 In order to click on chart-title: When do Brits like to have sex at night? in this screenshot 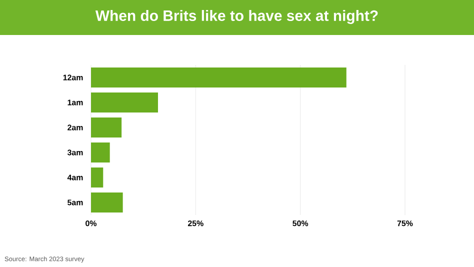, I will do `click(236, 17)`.